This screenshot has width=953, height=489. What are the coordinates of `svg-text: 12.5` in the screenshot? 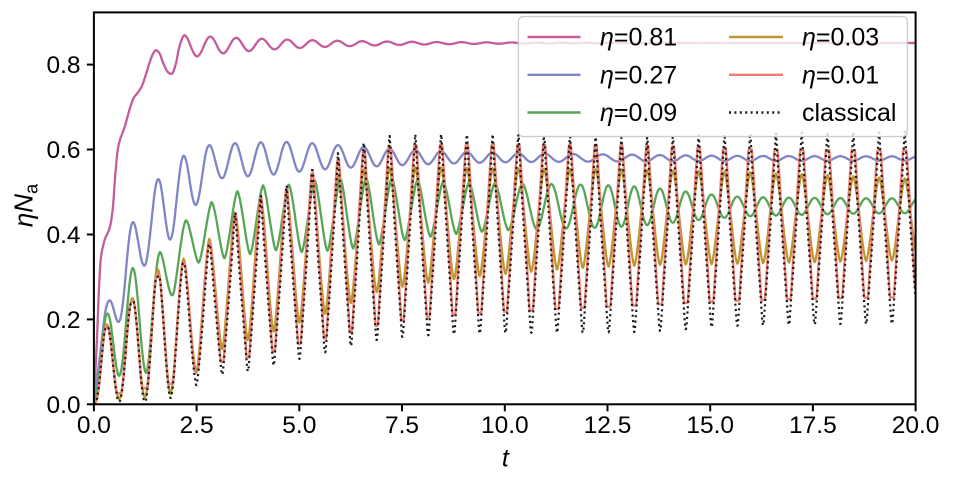 It's located at (608, 425).